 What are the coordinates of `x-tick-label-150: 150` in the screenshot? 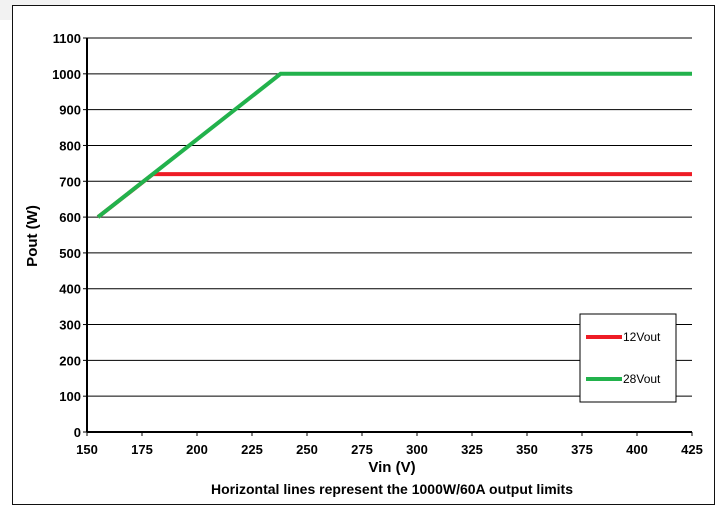 It's located at (87, 449).